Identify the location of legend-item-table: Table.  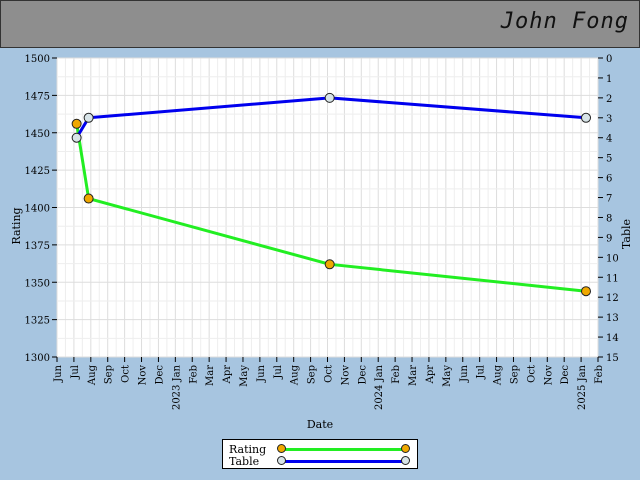
(322, 461).